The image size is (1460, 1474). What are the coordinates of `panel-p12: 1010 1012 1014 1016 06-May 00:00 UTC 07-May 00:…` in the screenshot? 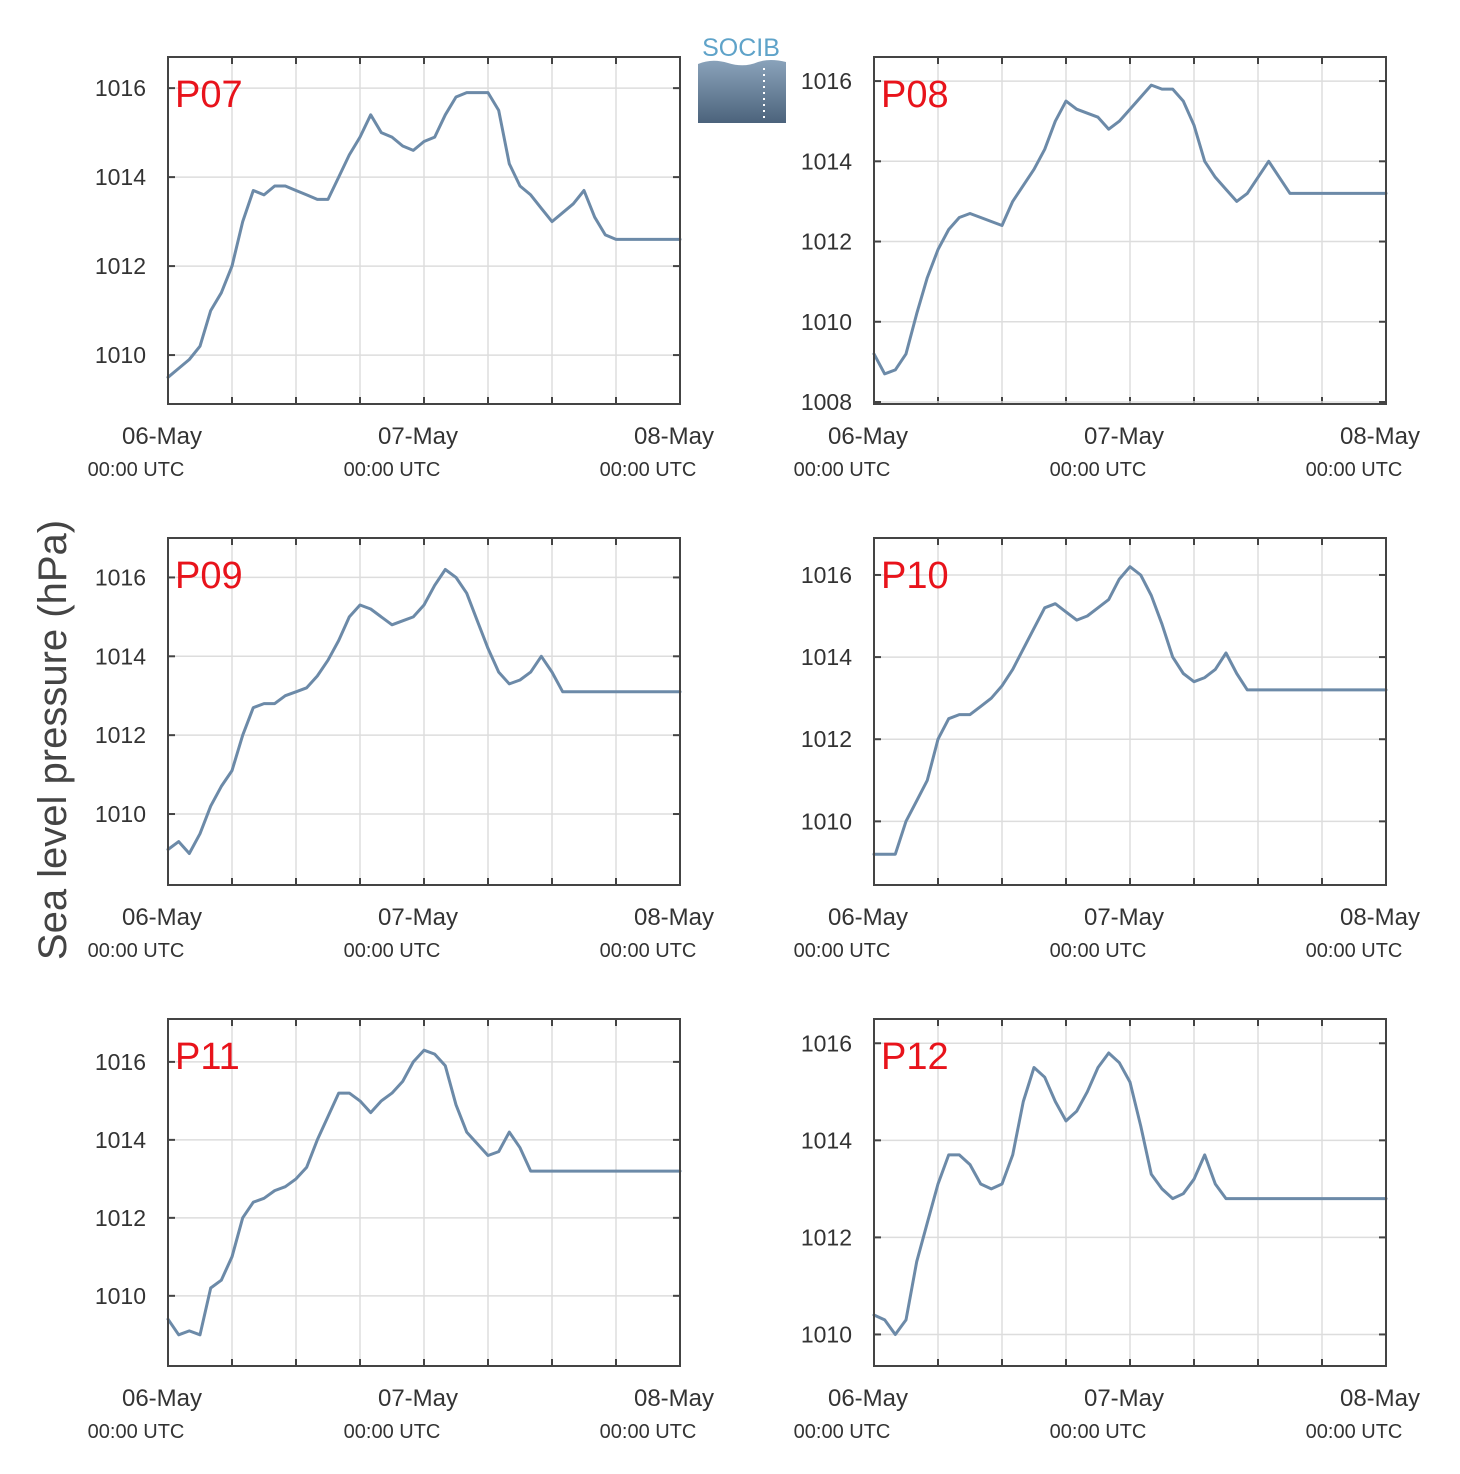 It's located at (1107, 1230).